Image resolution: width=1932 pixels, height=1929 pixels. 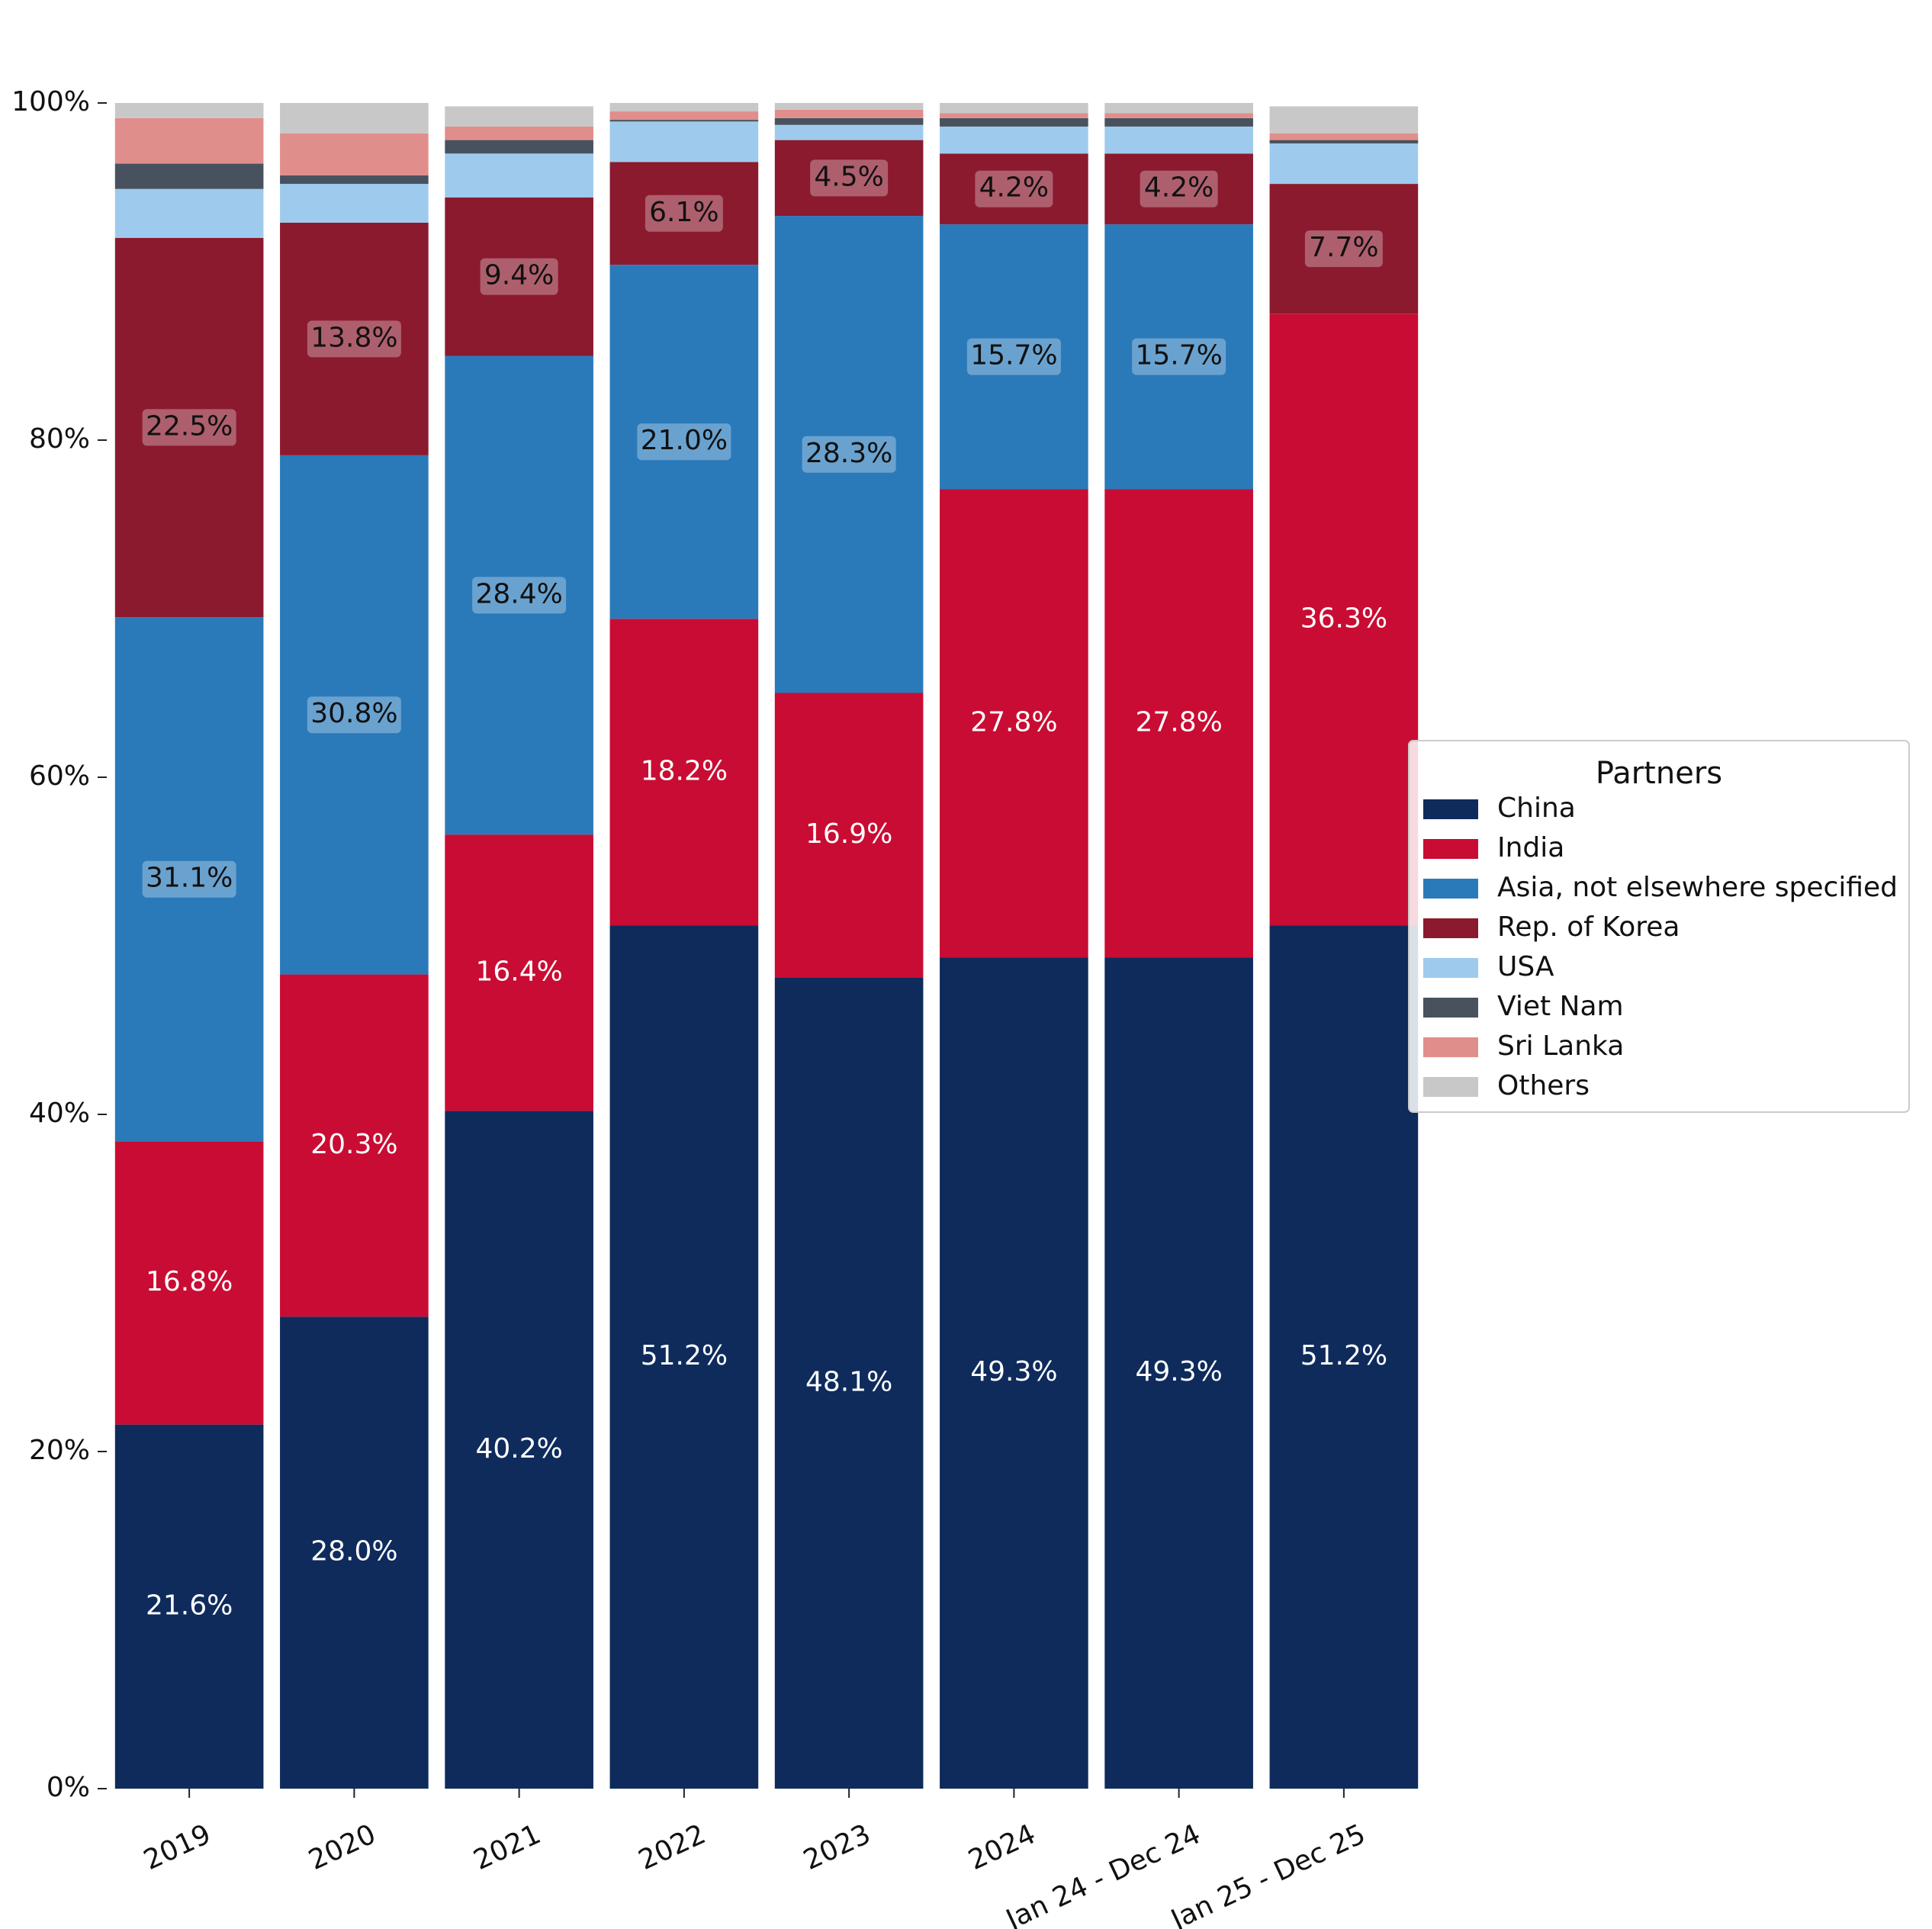 What do you see at coordinates (1560, 1006) in the screenshot?
I see `legend-label: Viet Nam` at bounding box center [1560, 1006].